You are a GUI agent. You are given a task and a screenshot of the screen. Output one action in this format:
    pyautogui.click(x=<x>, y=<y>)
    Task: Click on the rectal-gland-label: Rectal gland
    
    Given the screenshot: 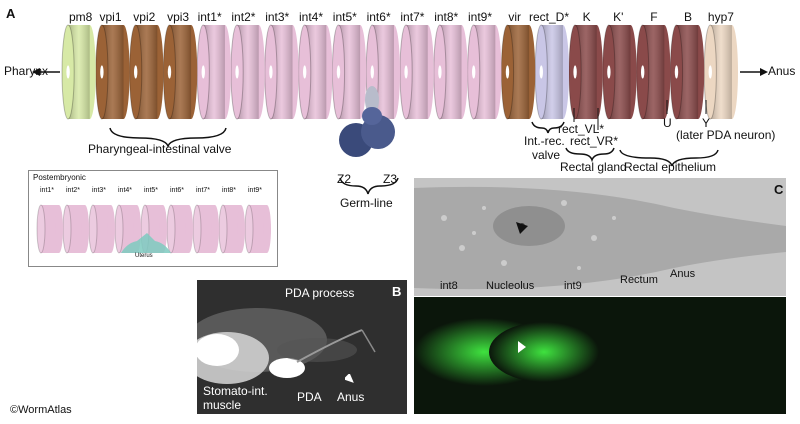 What is the action you would take?
    pyautogui.click(x=593, y=167)
    